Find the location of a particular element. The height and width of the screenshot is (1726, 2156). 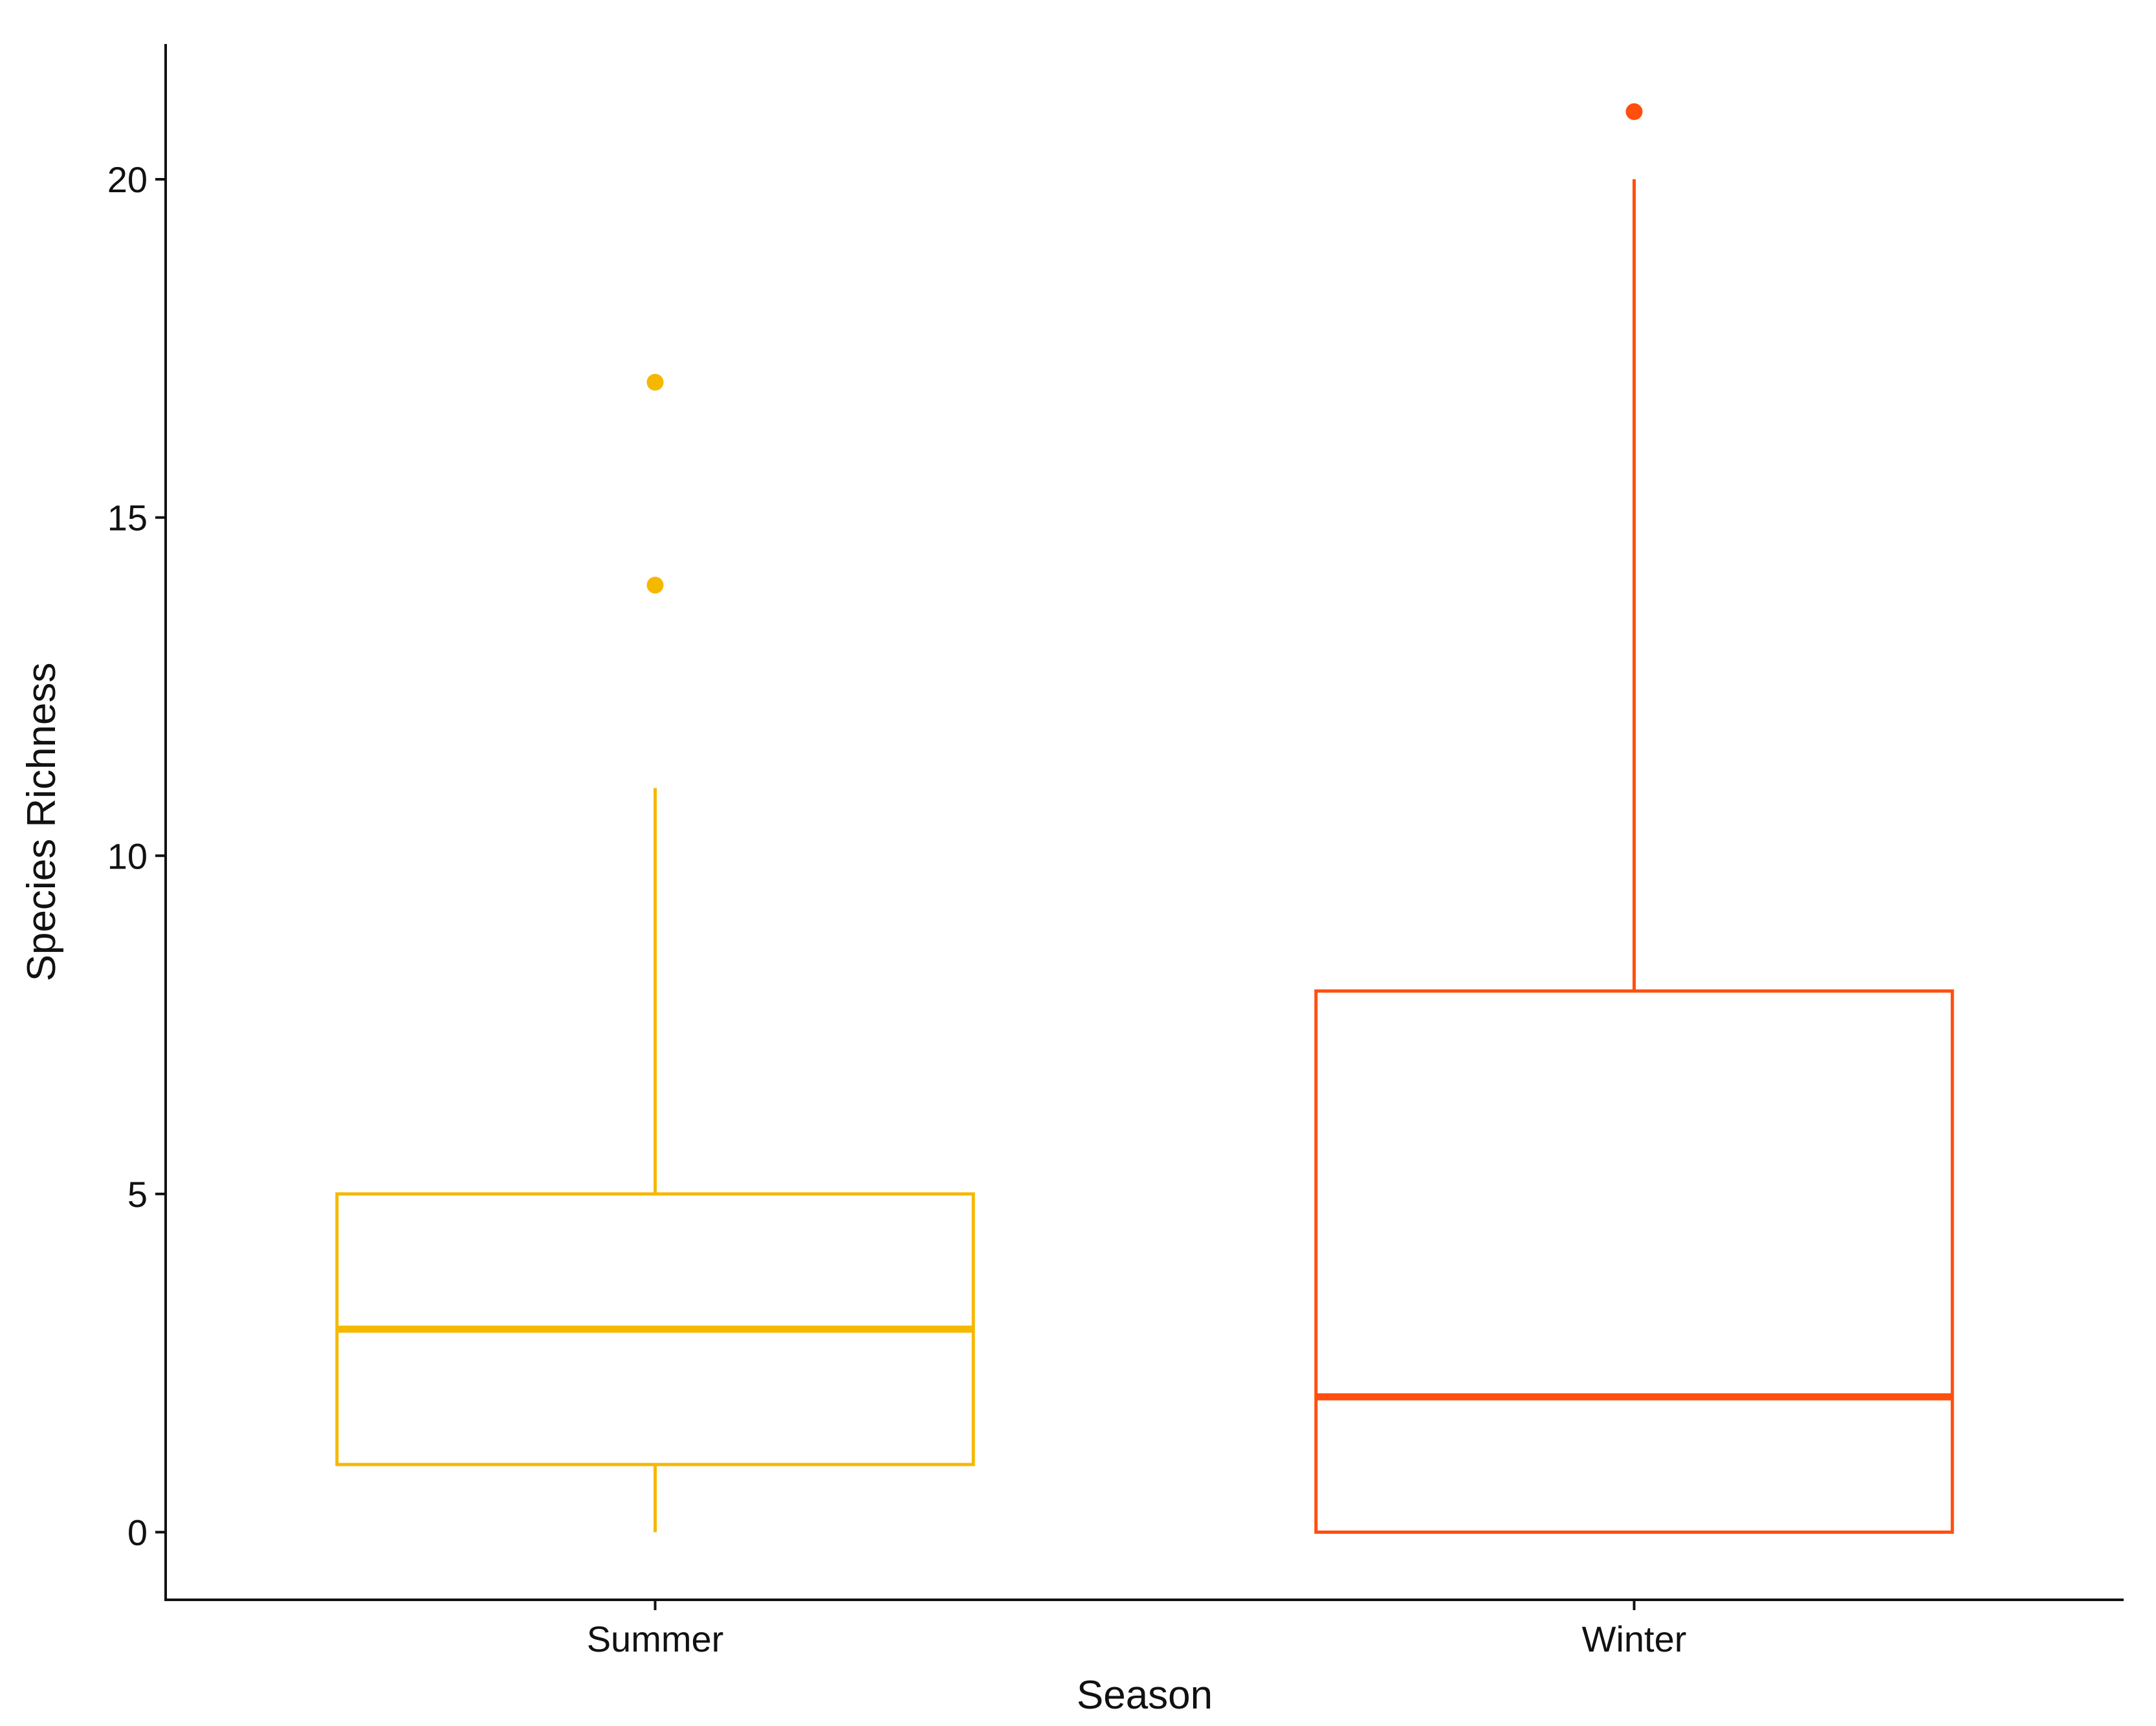

y-tick-label: 10 is located at coordinates (127, 855).